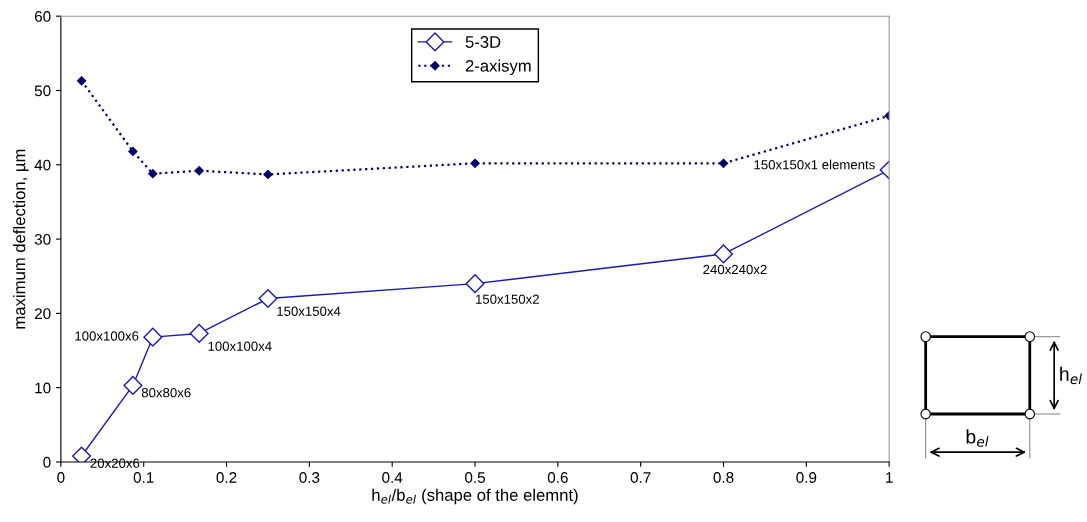 Image resolution: width=1087 pixels, height=522 pixels. I want to click on y-axis-title: maximum deflection, µm, so click(21, 239).